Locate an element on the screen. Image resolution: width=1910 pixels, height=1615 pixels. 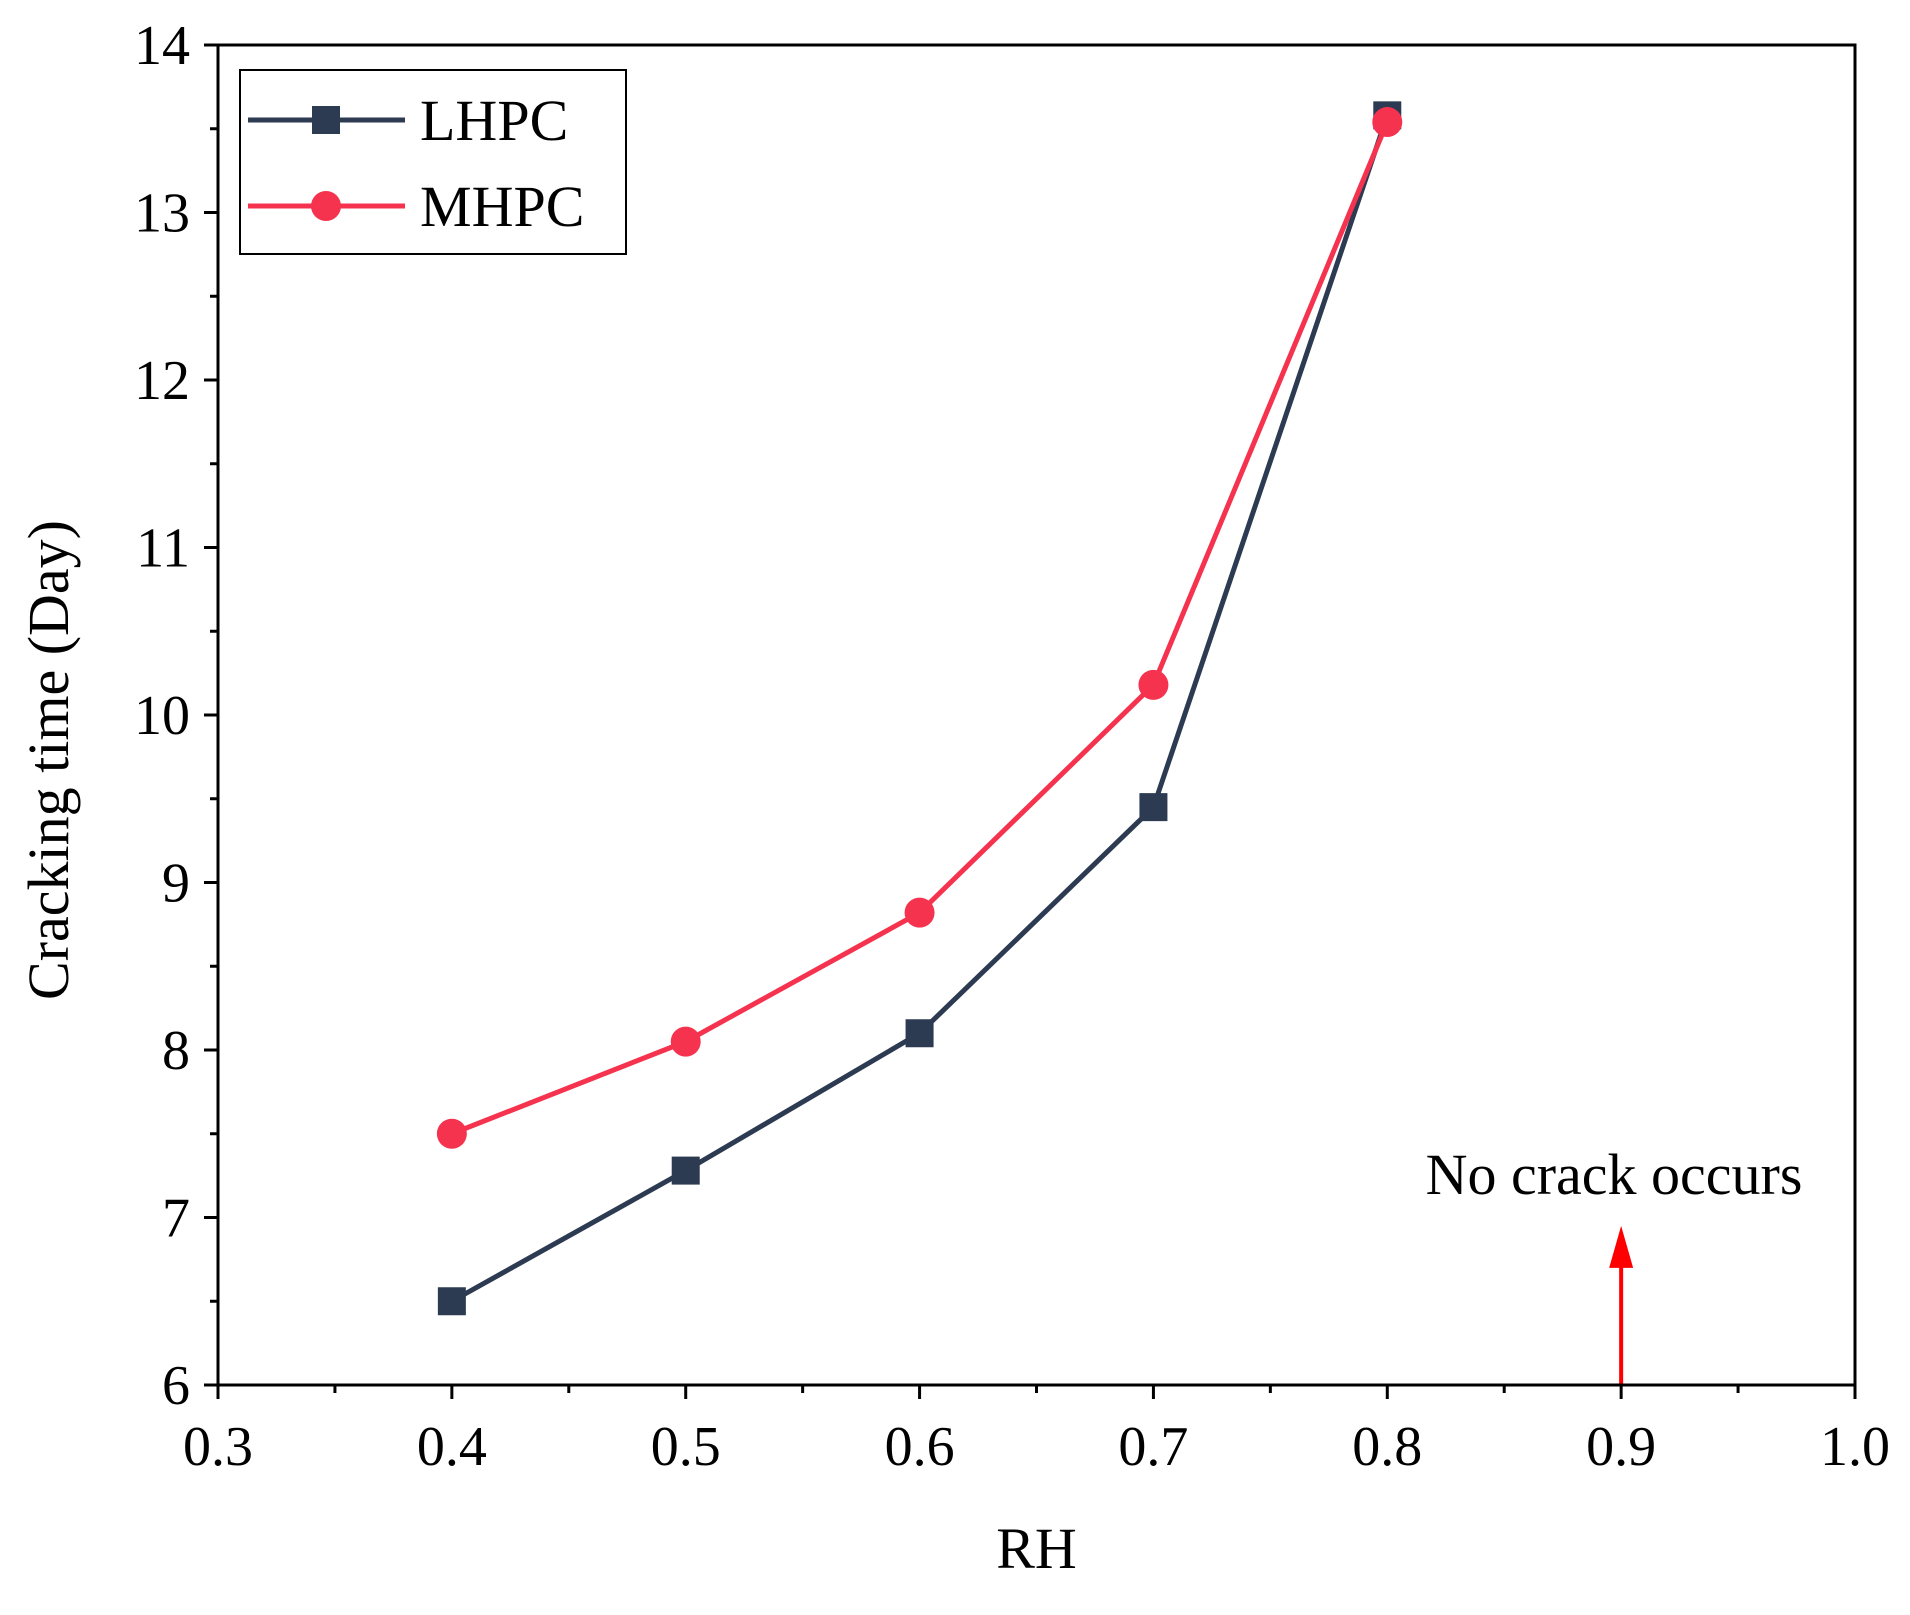
x-tick-label: 0.5 is located at coordinates (686, 1447).